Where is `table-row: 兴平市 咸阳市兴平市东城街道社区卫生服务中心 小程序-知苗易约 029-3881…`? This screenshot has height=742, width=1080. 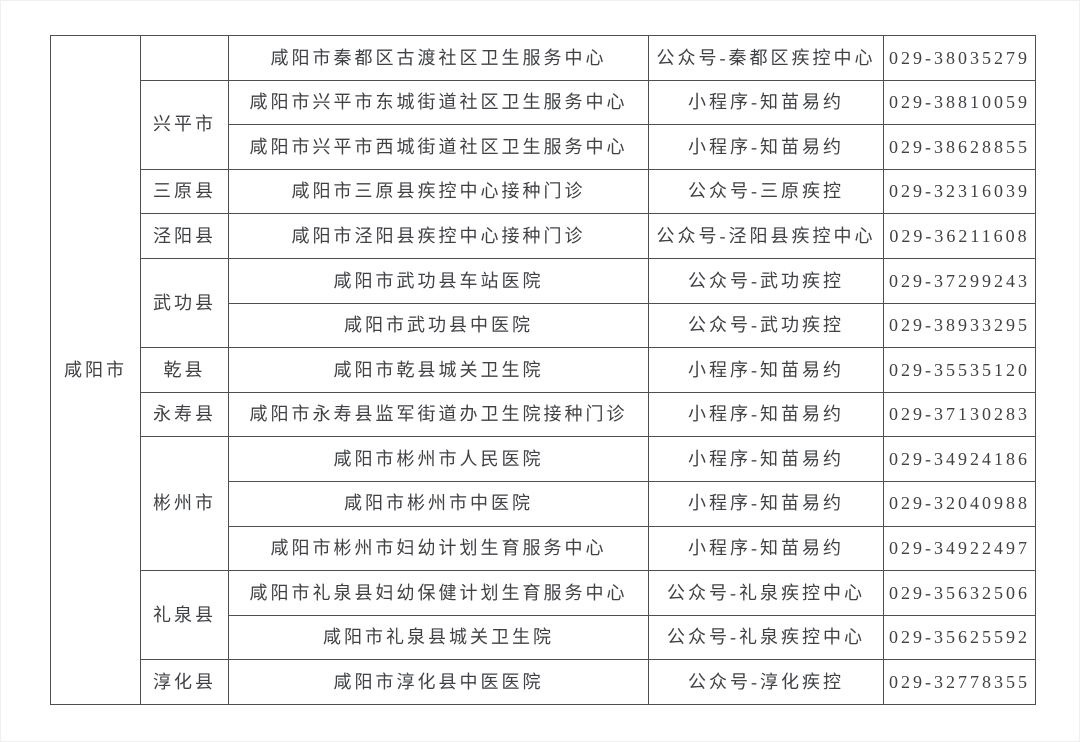
table-row: 兴平市 咸阳市兴平市东城街道社区卫生服务中心 小程序-知苗易约 029-3881… is located at coordinates (543, 124).